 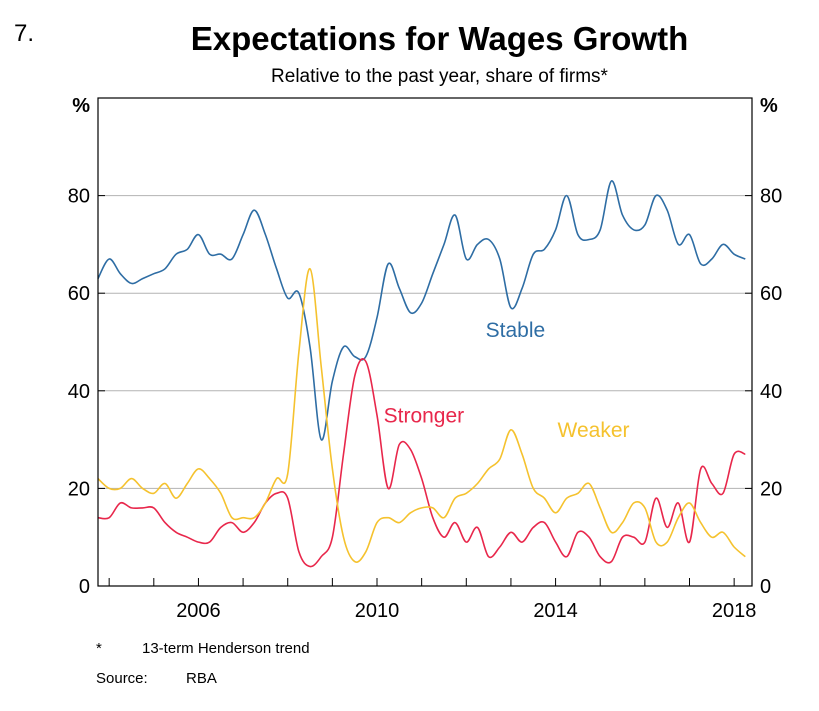 I want to click on figure-number: 7., so click(x=24, y=33).